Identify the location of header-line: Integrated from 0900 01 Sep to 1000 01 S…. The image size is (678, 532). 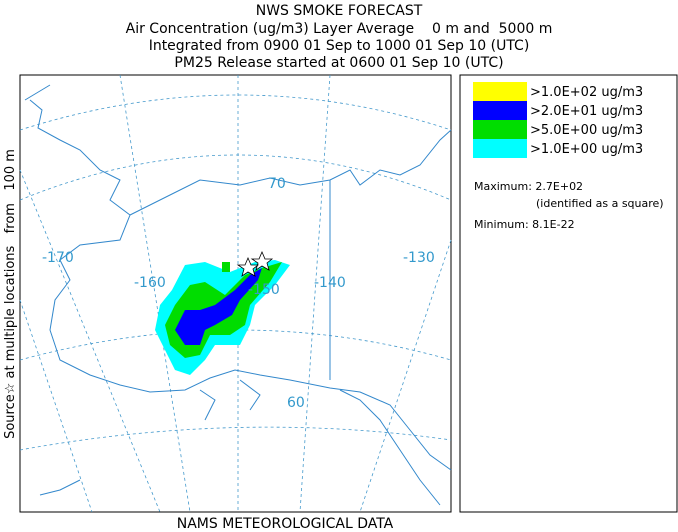
(339, 46).